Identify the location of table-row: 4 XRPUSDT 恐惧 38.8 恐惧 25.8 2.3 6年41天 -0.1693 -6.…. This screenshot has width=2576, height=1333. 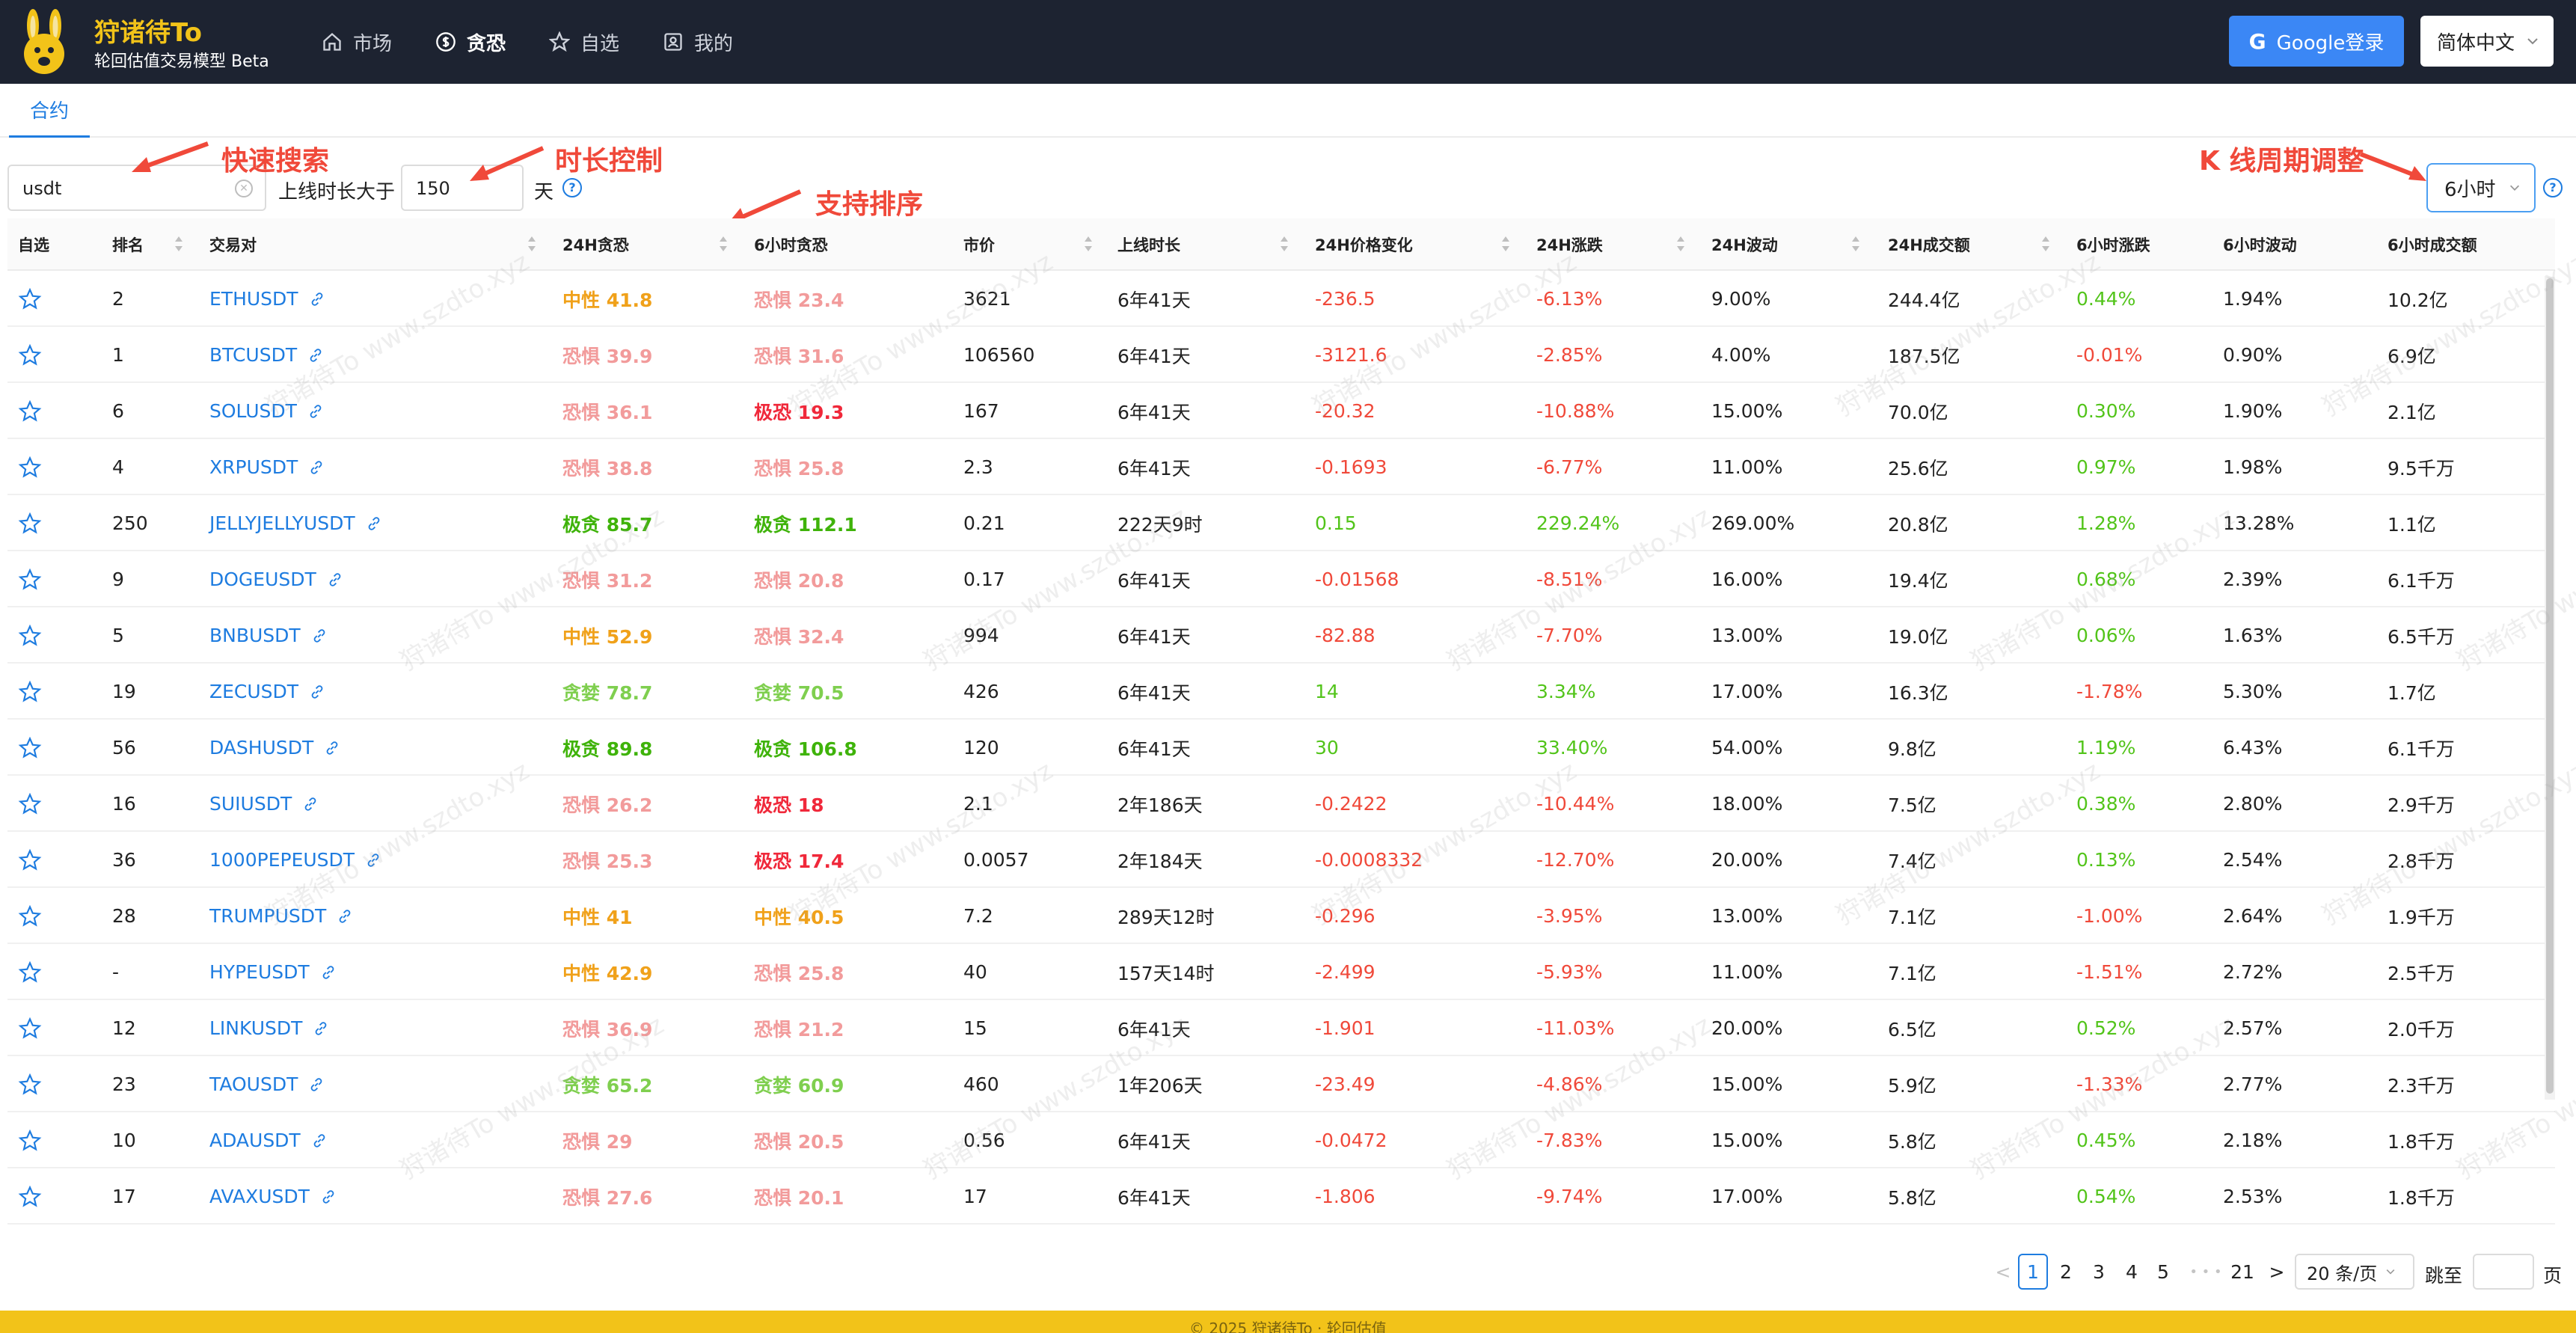
(1281, 467).